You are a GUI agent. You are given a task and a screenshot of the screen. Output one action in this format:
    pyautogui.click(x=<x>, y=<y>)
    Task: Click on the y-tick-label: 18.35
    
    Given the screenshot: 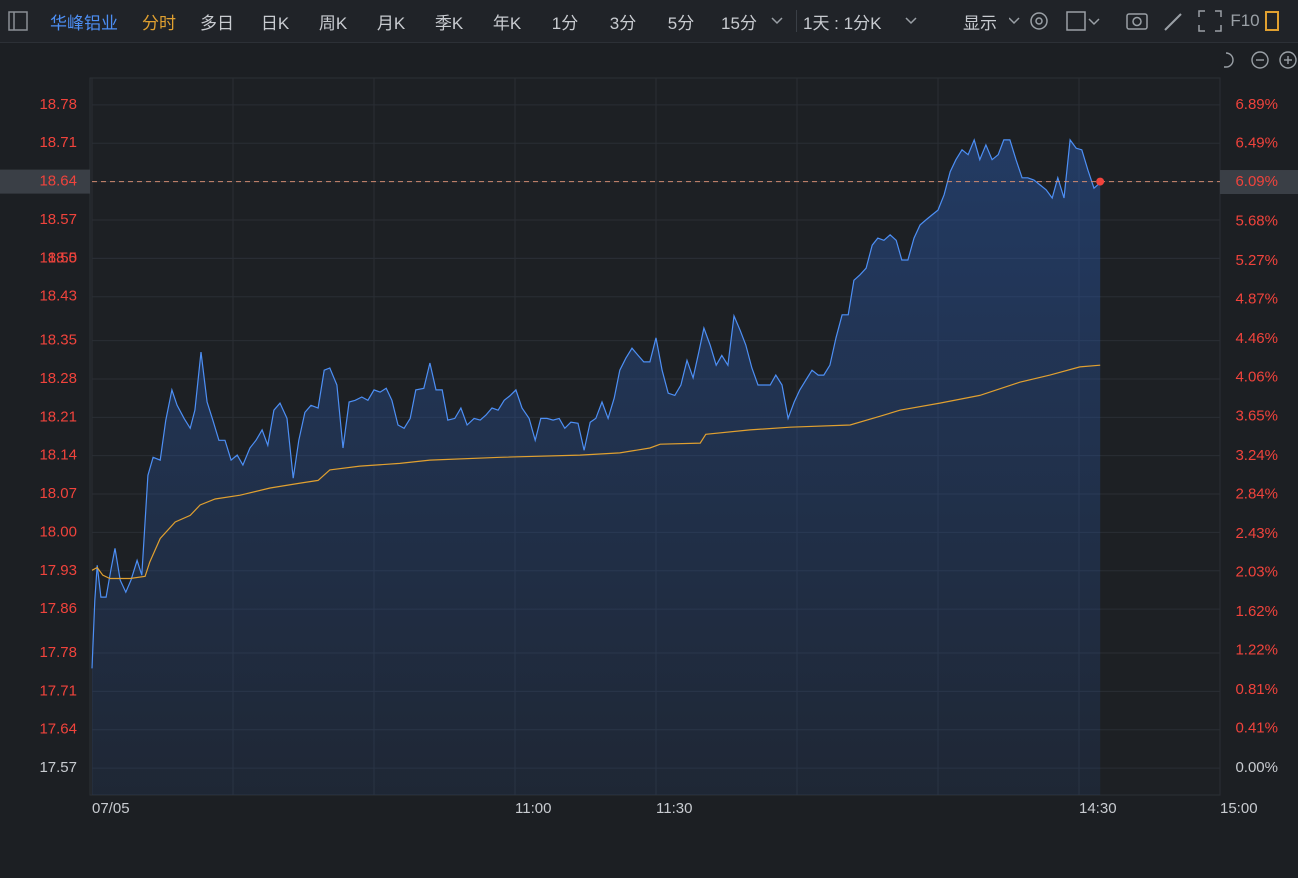 What is the action you would take?
    pyautogui.click(x=58, y=340)
    